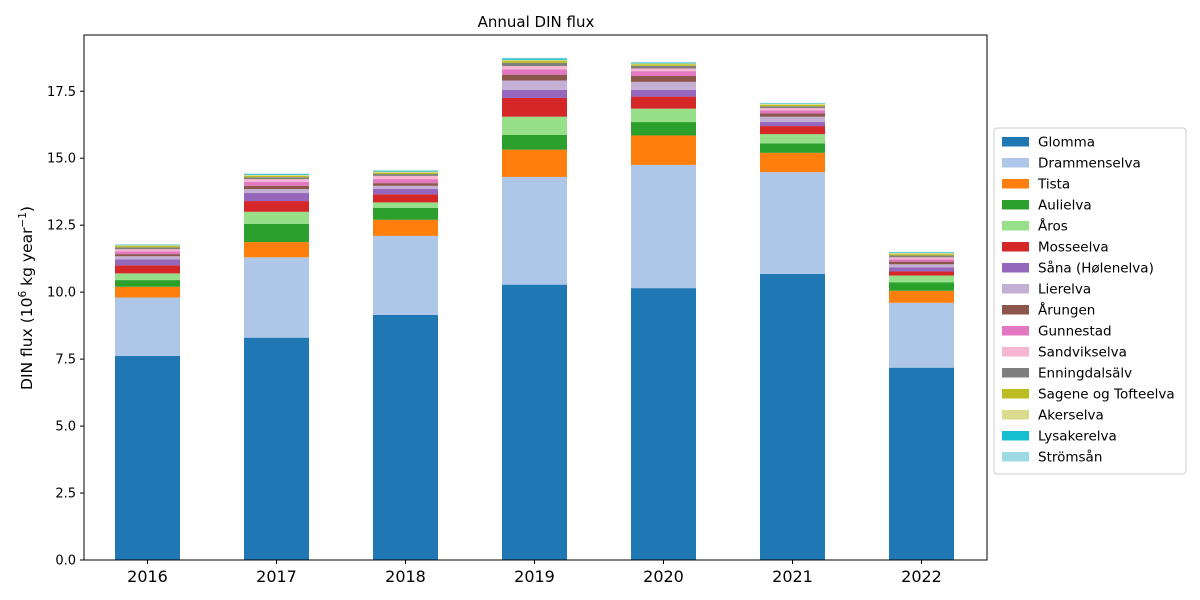  I want to click on y-axis-label-exponent-2: −1, so click(23, 219).